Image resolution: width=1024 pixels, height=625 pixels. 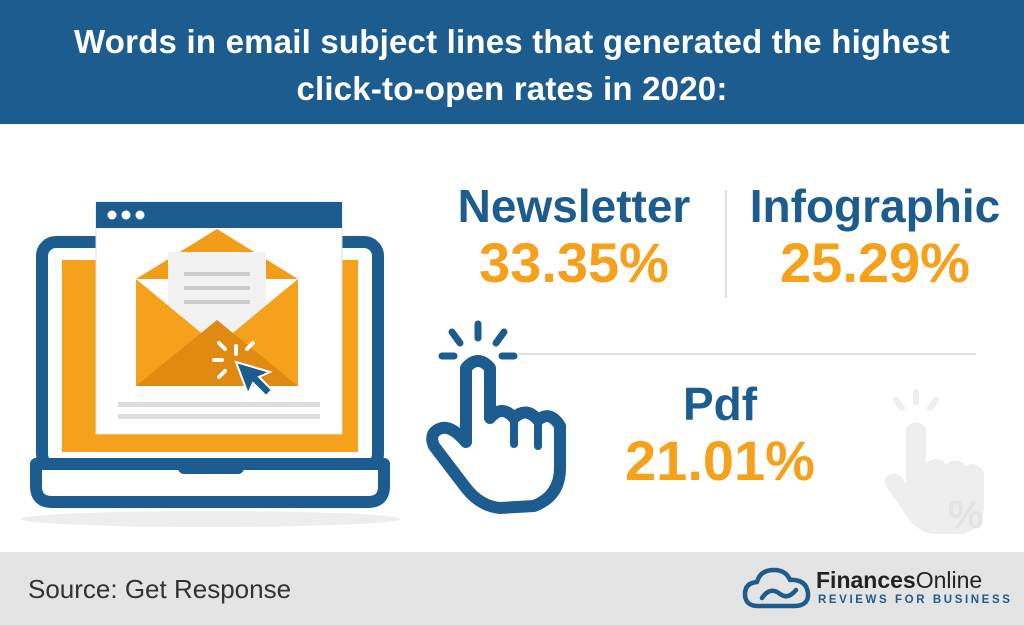 What do you see at coordinates (160, 589) in the screenshot?
I see `source-text: Source: Get Response` at bounding box center [160, 589].